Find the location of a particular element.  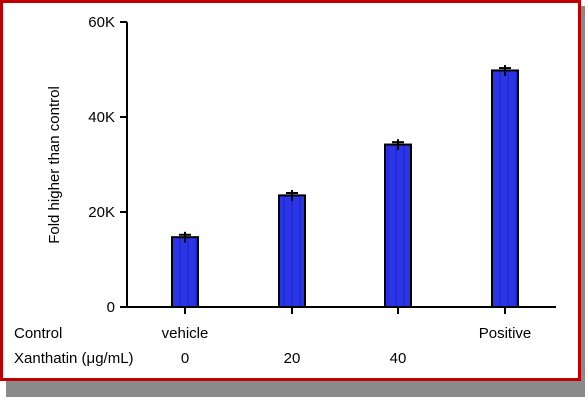

y-tick-label: 0 is located at coordinates (111, 307).